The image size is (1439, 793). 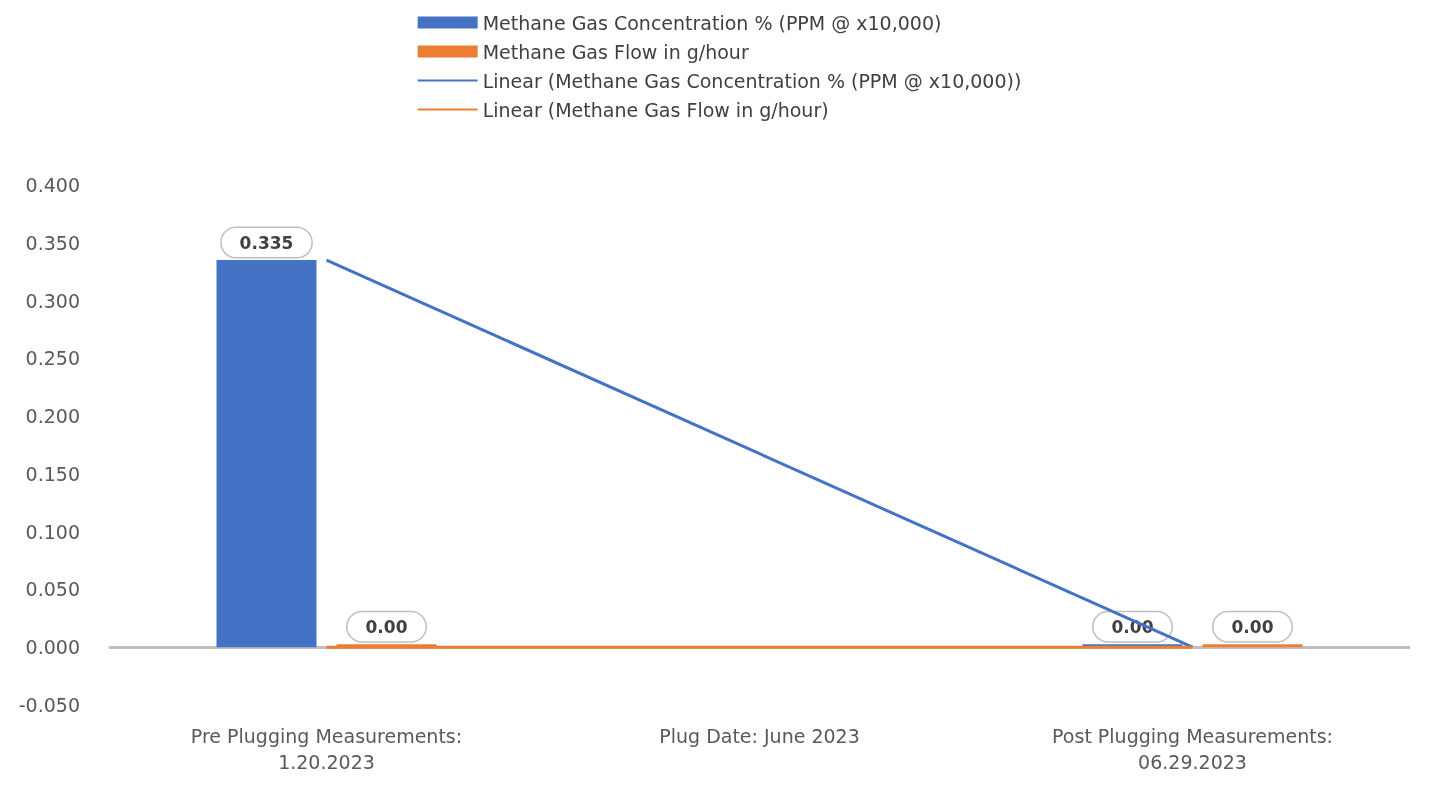 What do you see at coordinates (52, 242) in the screenshot?
I see `y-tick-label: 0.350` at bounding box center [52, 242].